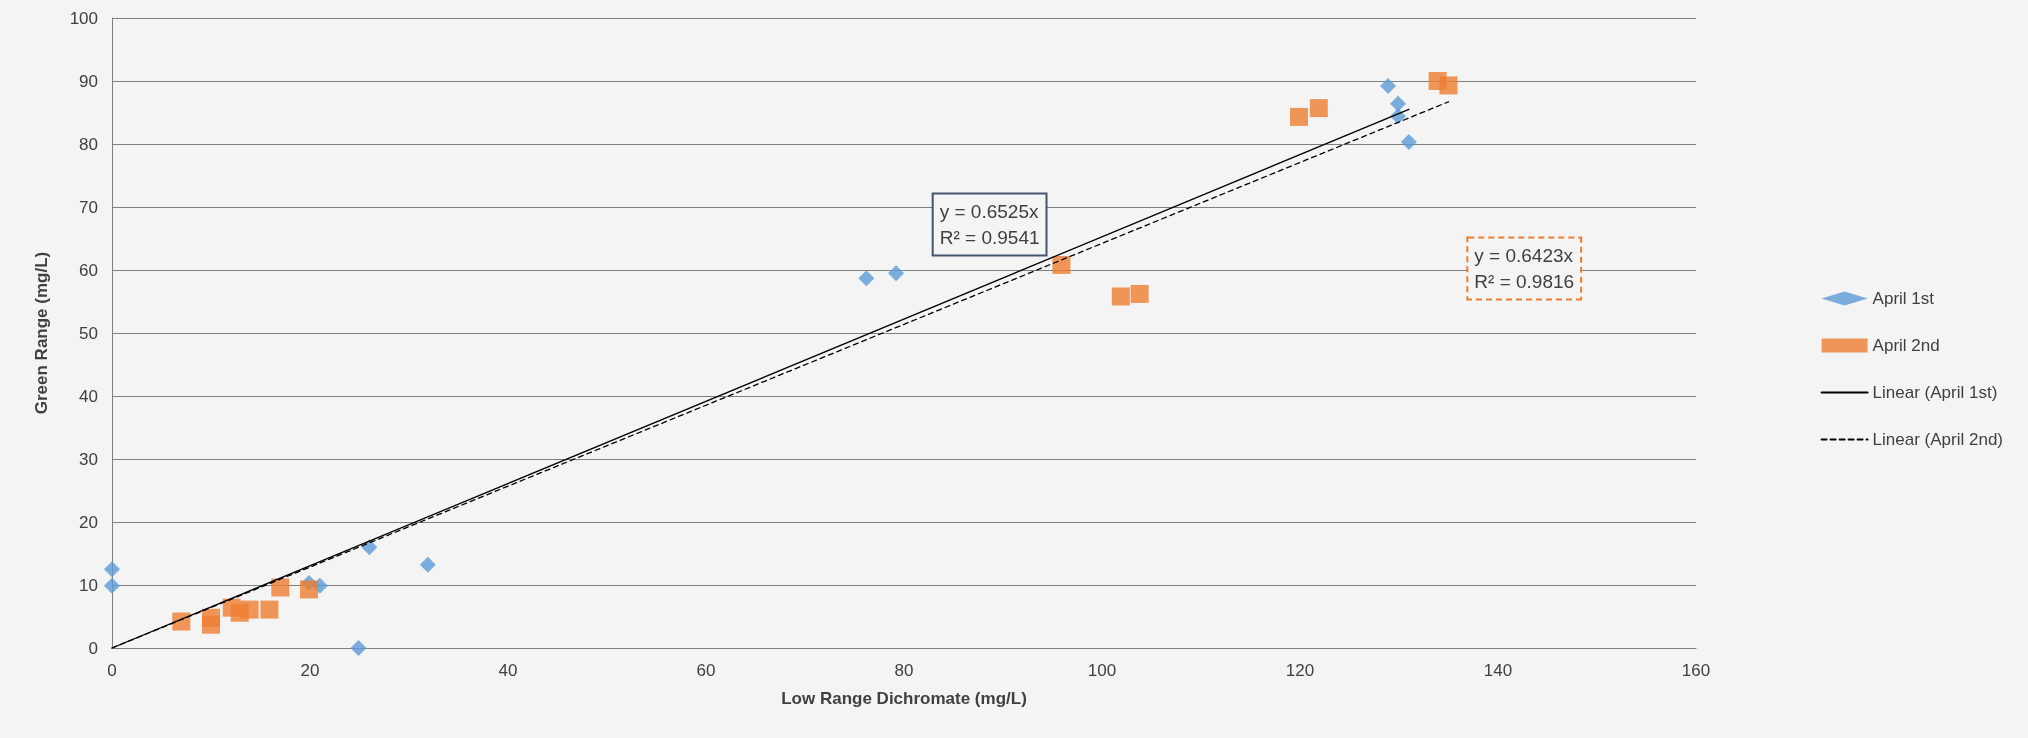 The width and height of the screenshot is (2028, 738). I want to click on legend-label: April 2nd, so click(1906, 345).